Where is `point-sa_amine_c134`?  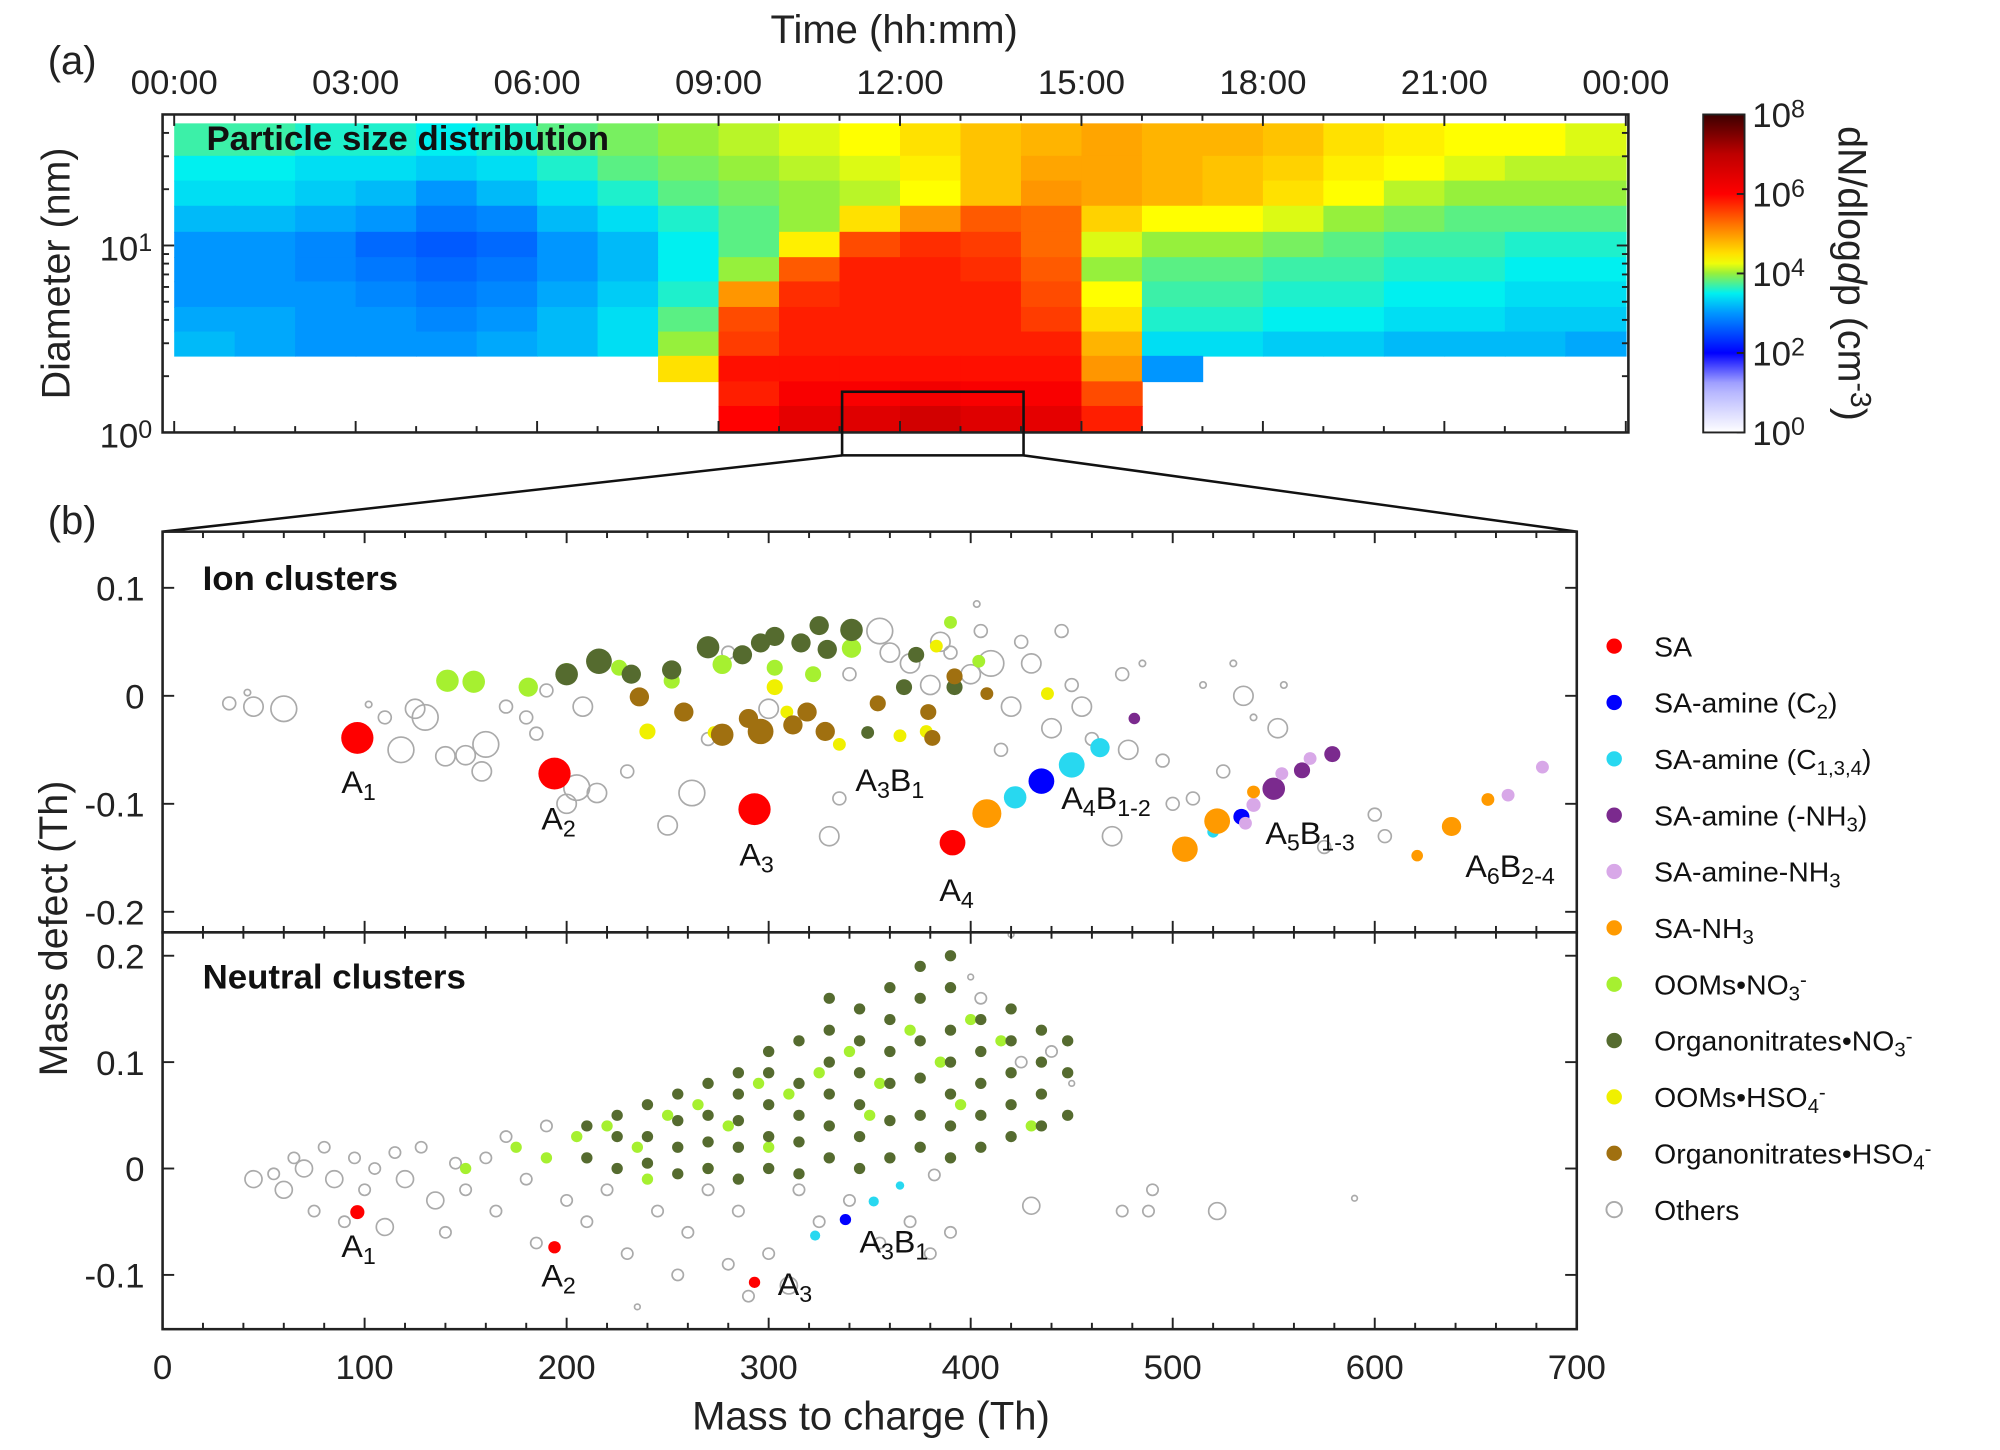
point-sa_amine_c134 is located at coordinates (900, 1185).